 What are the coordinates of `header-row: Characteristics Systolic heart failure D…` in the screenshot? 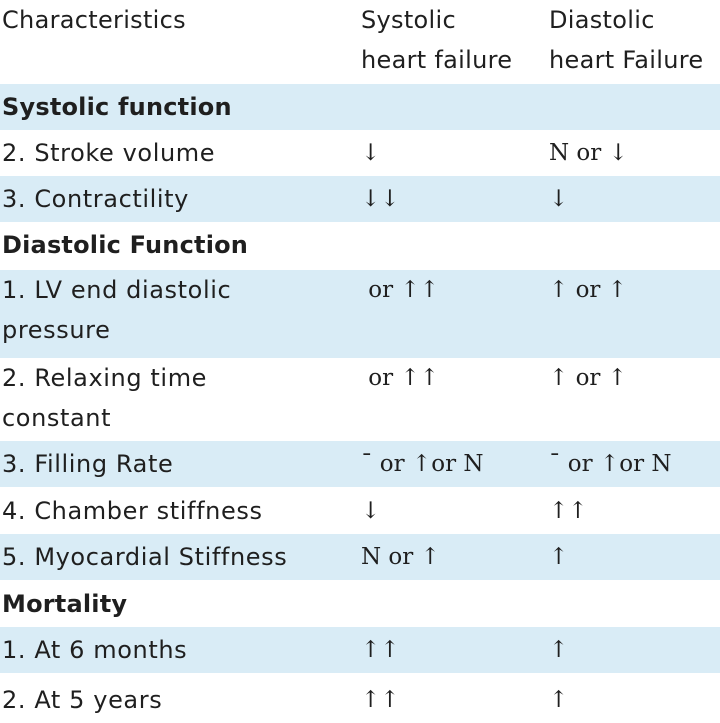 It's located at (360, 42).